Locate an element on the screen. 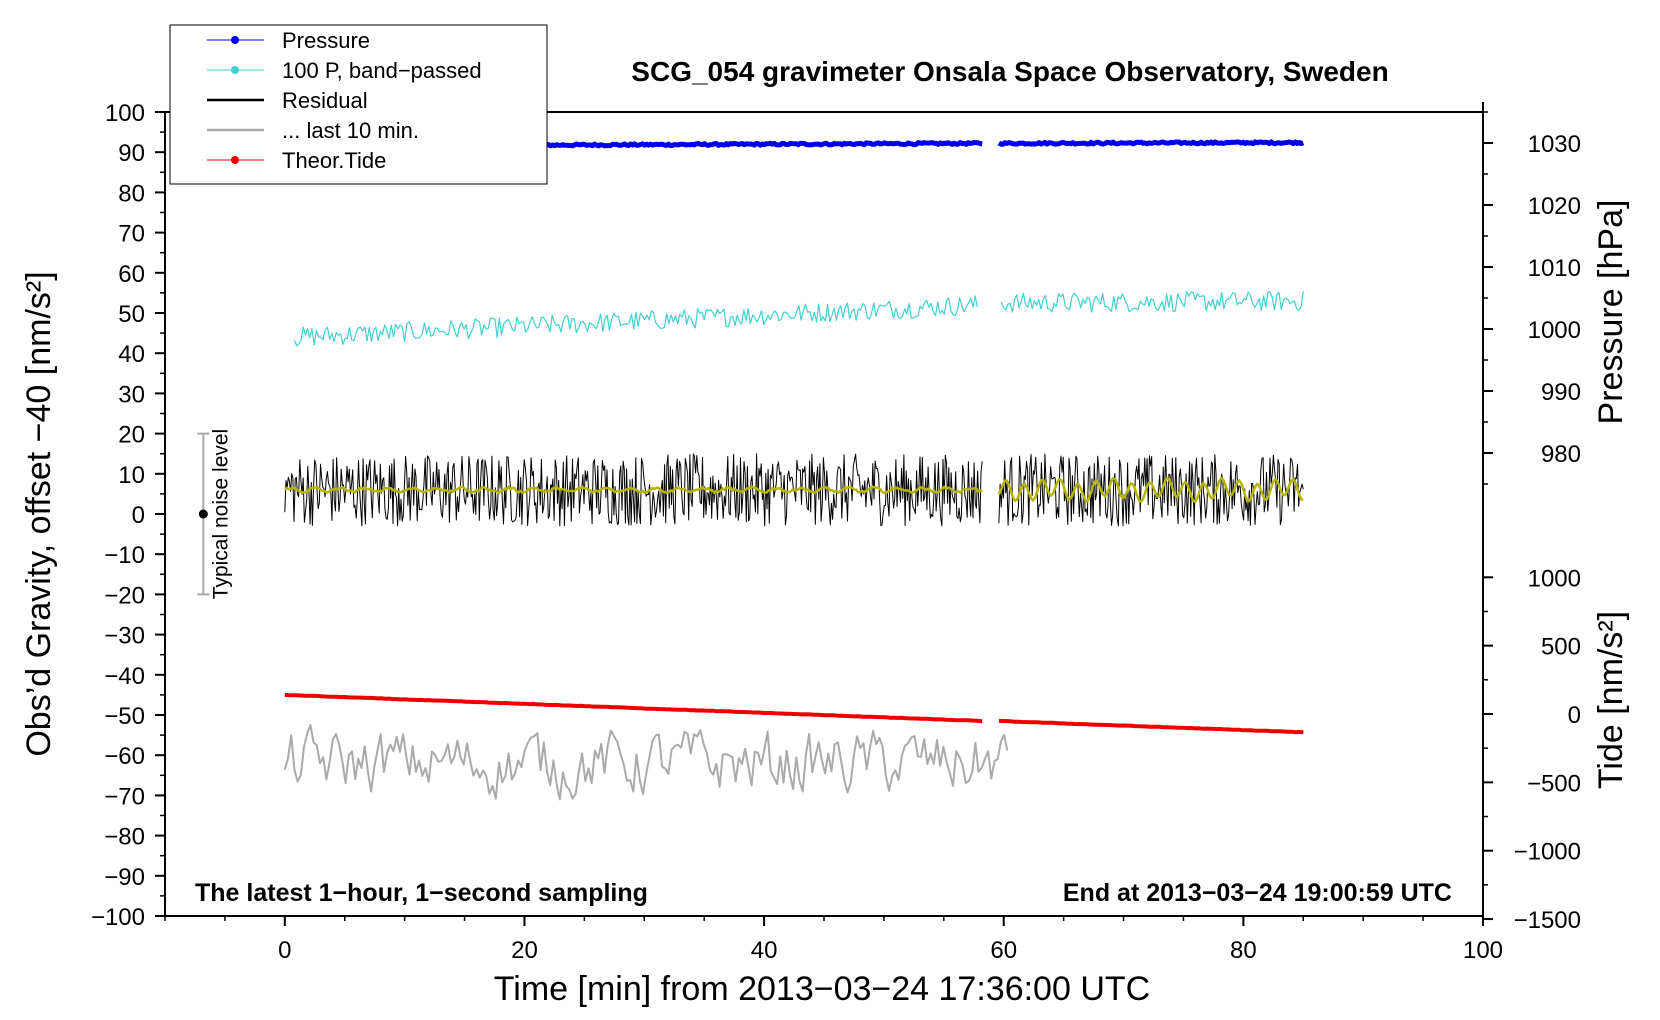  tide-tick-label: 0 is located at coordinates (1574, 715).